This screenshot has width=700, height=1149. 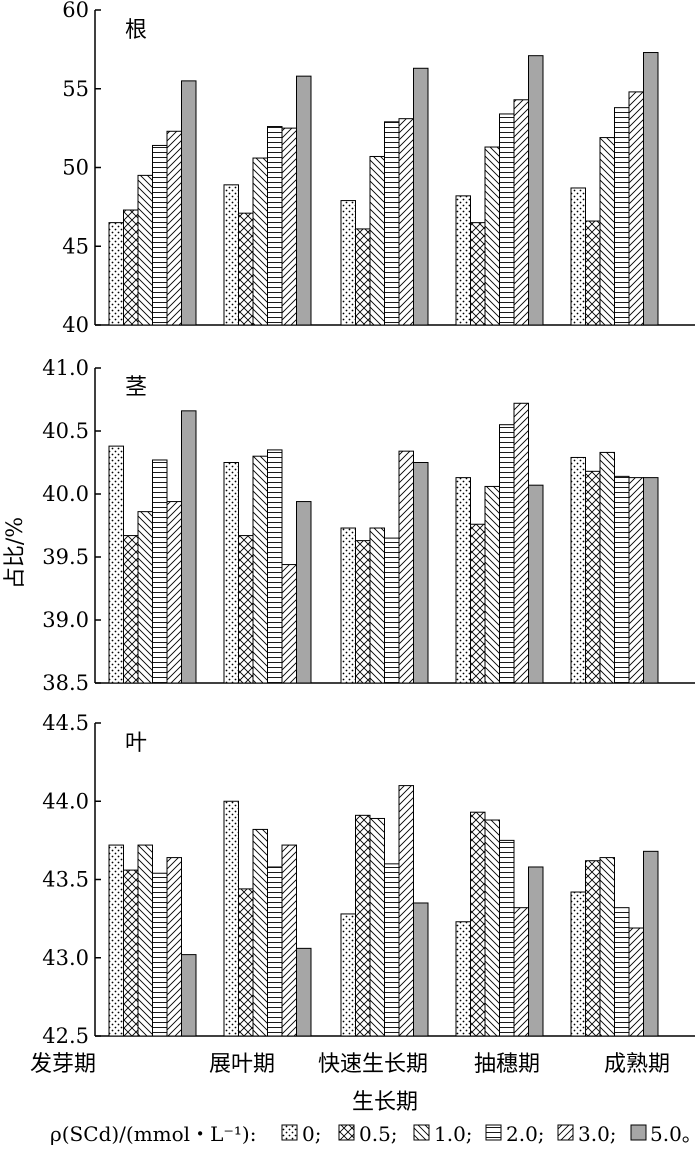 What do you see at coordinates (675, 1134) in the screenshot?
I see `legend-label-5-0: 5.0。` at bounding box center [675, 1134].